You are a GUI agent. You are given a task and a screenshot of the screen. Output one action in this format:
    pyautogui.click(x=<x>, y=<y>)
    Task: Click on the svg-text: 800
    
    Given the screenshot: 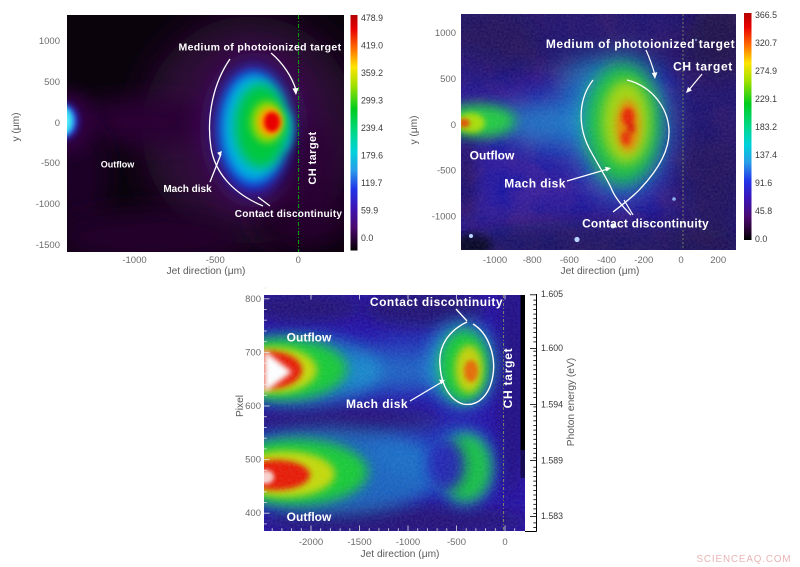 What is the action you would take?
    pyautogui.click(x=253, y=299)
    